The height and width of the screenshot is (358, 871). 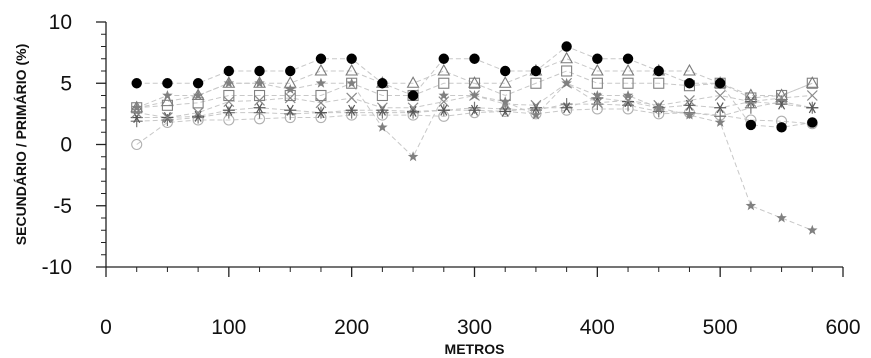 What do you see at coordinates (106, 327) in the screenshot?
I see `x-tick-label: 0` at bounding box center [106, 327].